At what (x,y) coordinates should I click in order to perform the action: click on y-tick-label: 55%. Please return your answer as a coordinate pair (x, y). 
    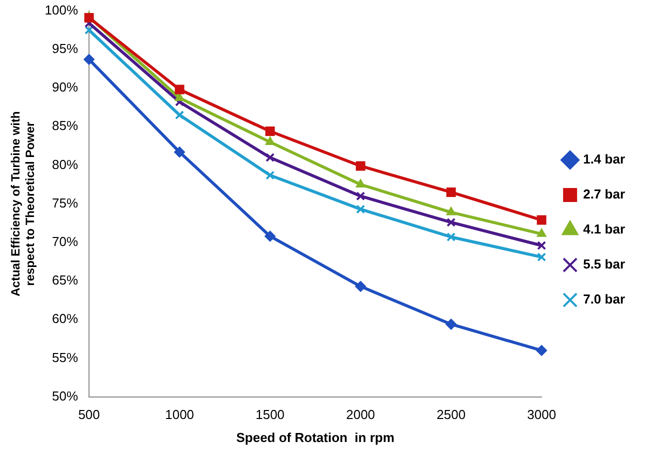
    Looking at the image, I should click on (65, 357).